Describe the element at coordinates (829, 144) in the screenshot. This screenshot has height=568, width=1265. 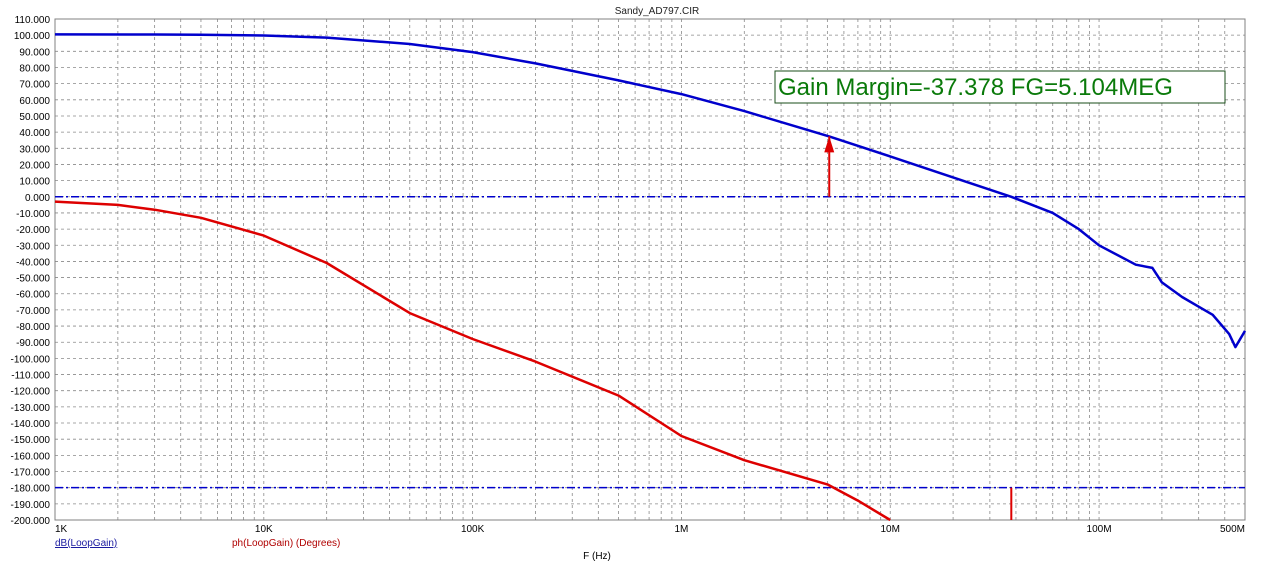
I see `marker-arrowhead` at that location.